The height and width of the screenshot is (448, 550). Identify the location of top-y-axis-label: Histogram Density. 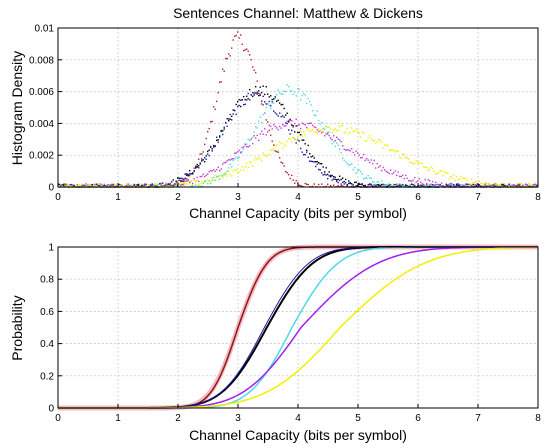
(17, 108).